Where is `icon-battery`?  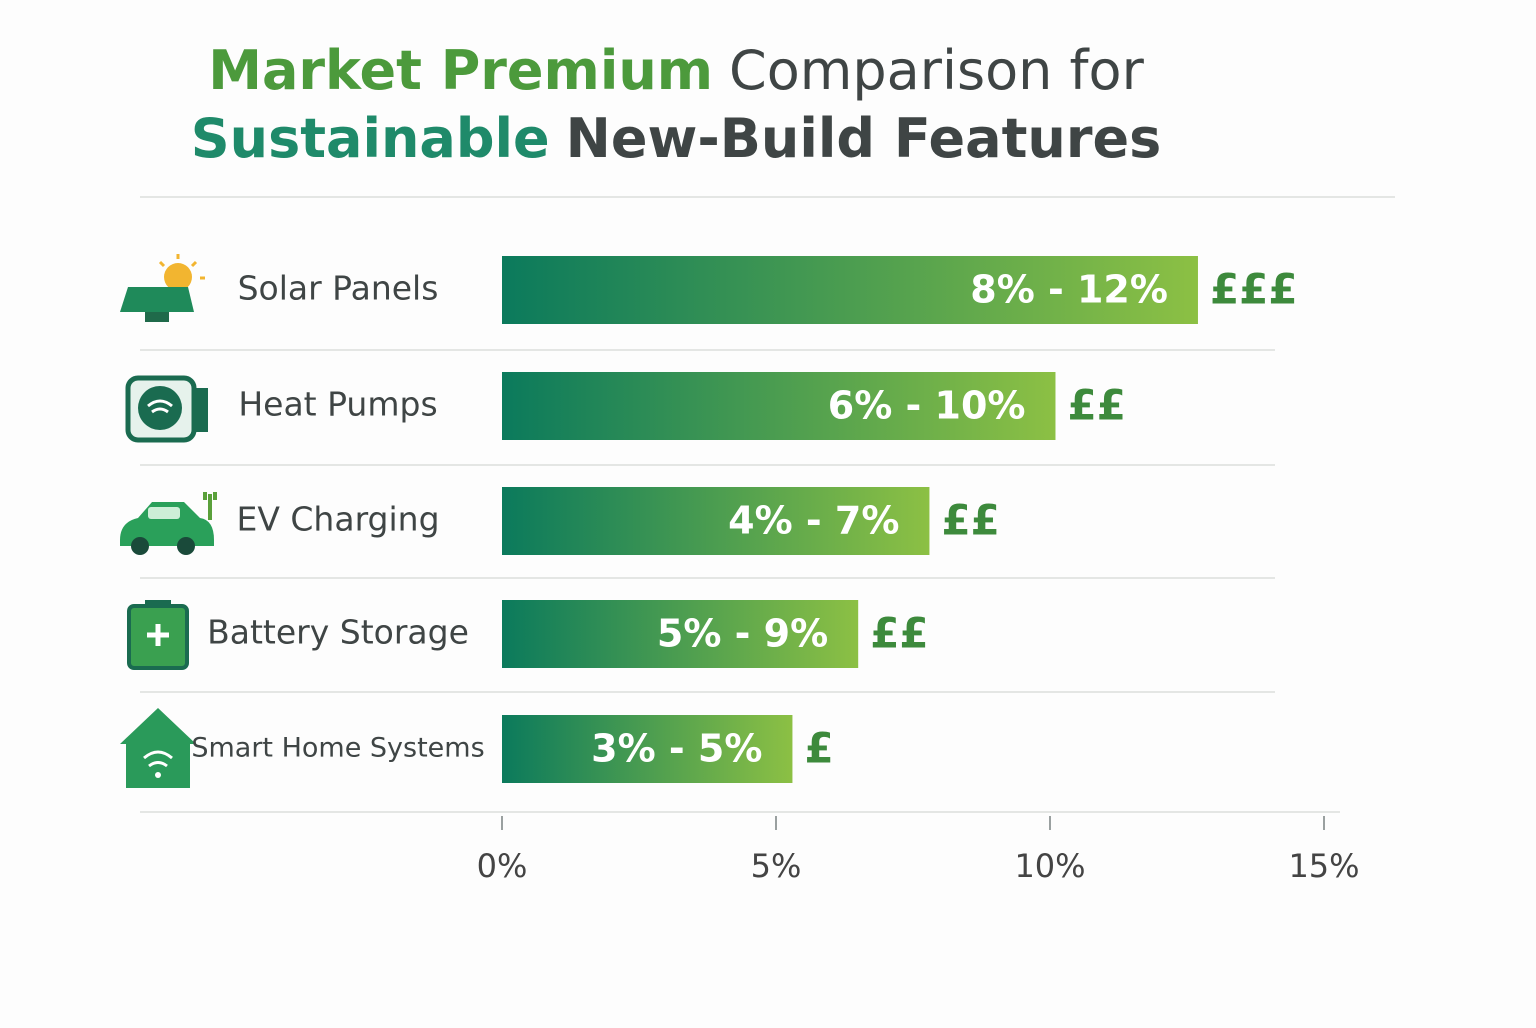
icon-battery is located at coordinates (158, 635).